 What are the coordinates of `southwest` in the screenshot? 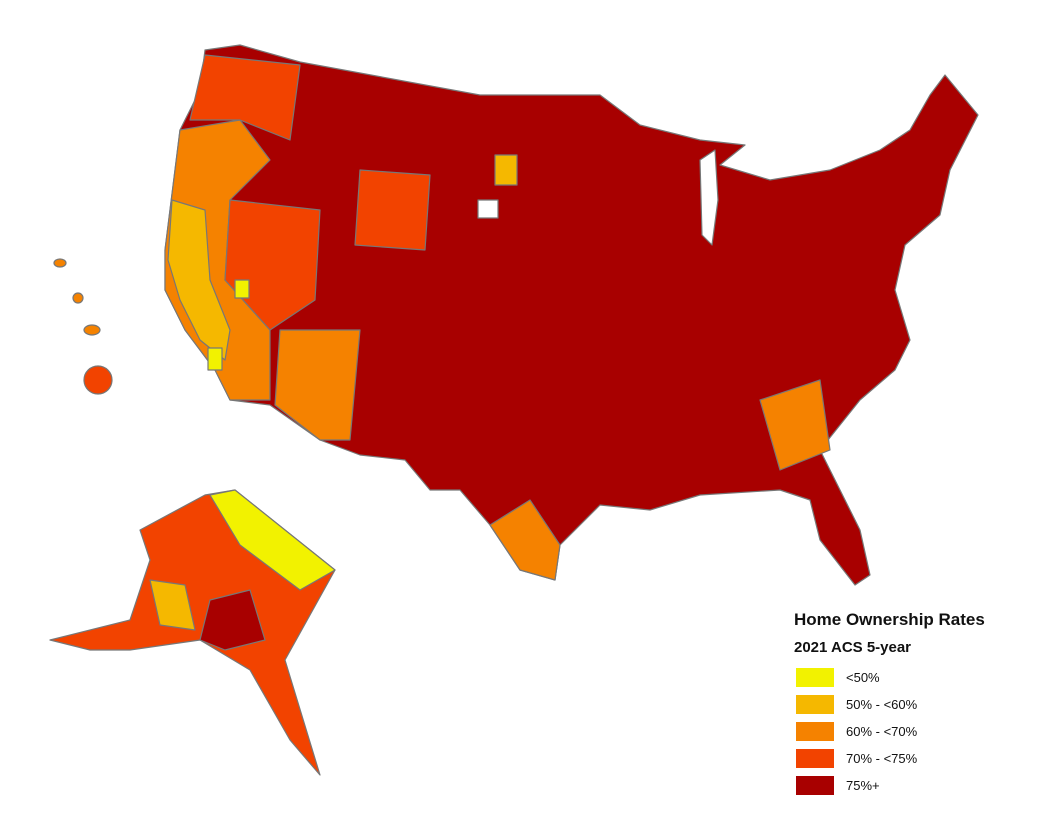 It's located at (317, 385).